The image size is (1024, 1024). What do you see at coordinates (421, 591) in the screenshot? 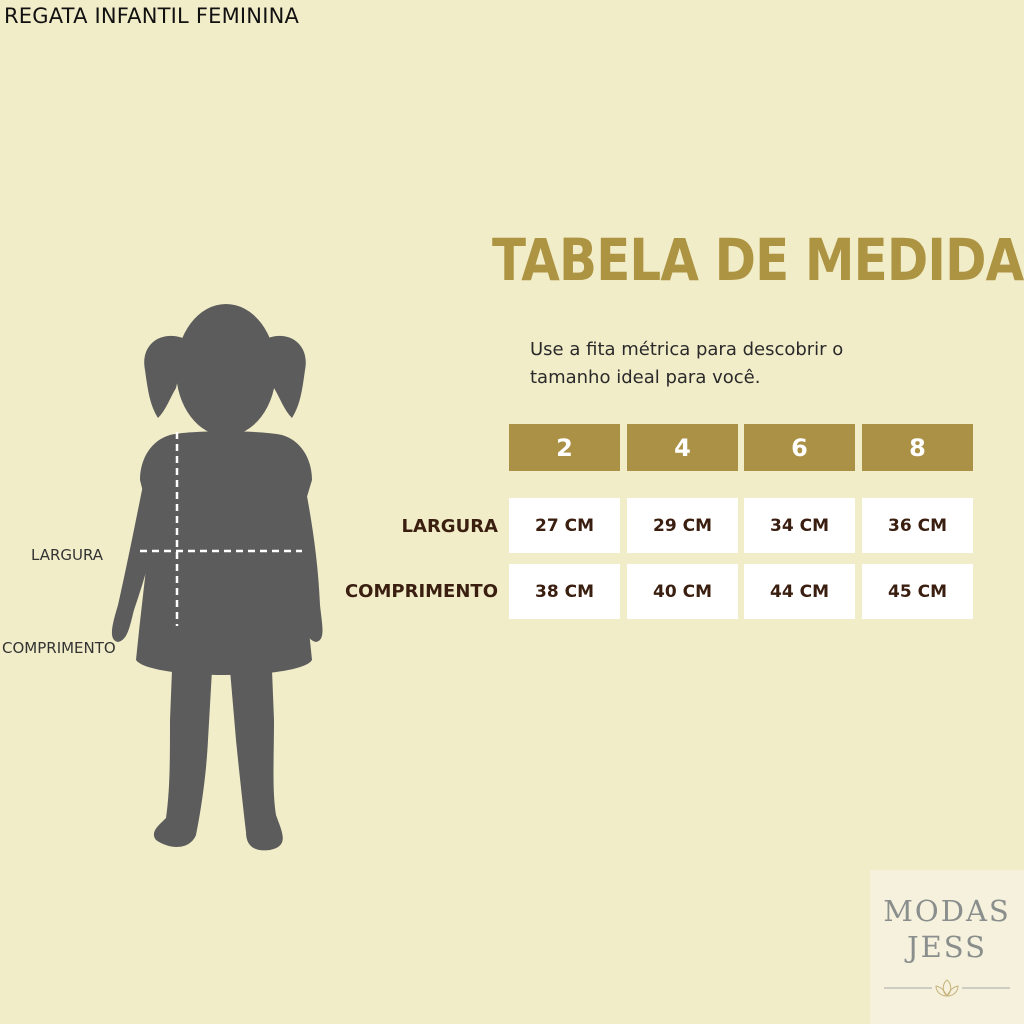
I see `row-label-length: COMPRIMENTO` at bounding box center [421, 591].